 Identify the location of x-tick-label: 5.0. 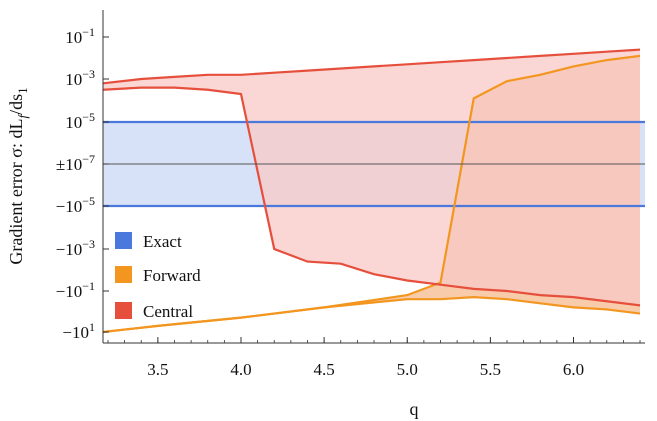
(407, 369).